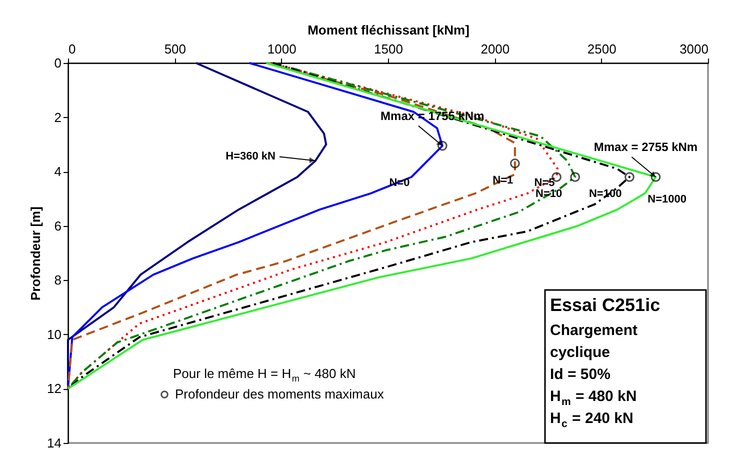 The width and height of the screenshot is (731, 450). What do you see at coordinates (594, 330) in the screenshot?
I see `annotation: Chargement` at bounding box center [594, 330].